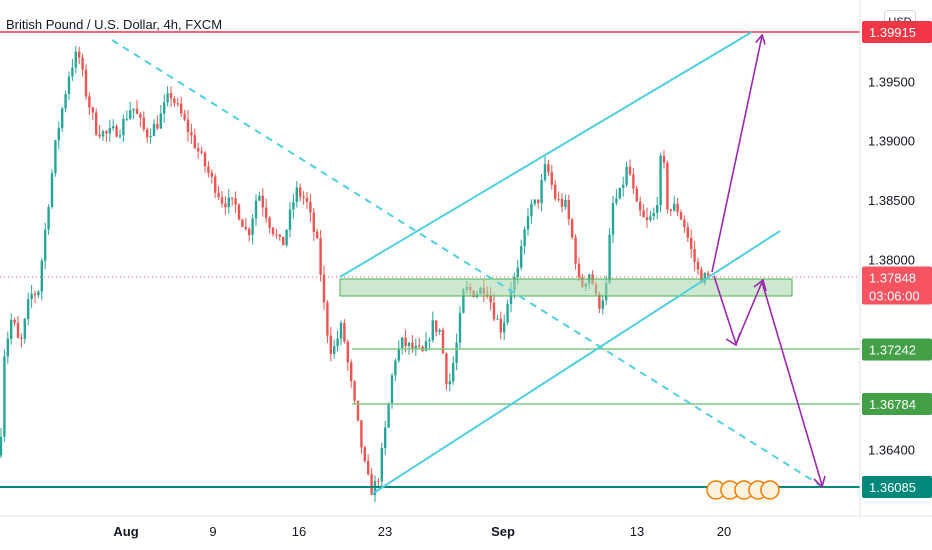 Image resolution: width=932 pixels, height=550 pixels. What do you see at coordinates (892, 32) in the screenshot?
I see `price-tag-label: 1.39915` at bounding box center [892, 32].